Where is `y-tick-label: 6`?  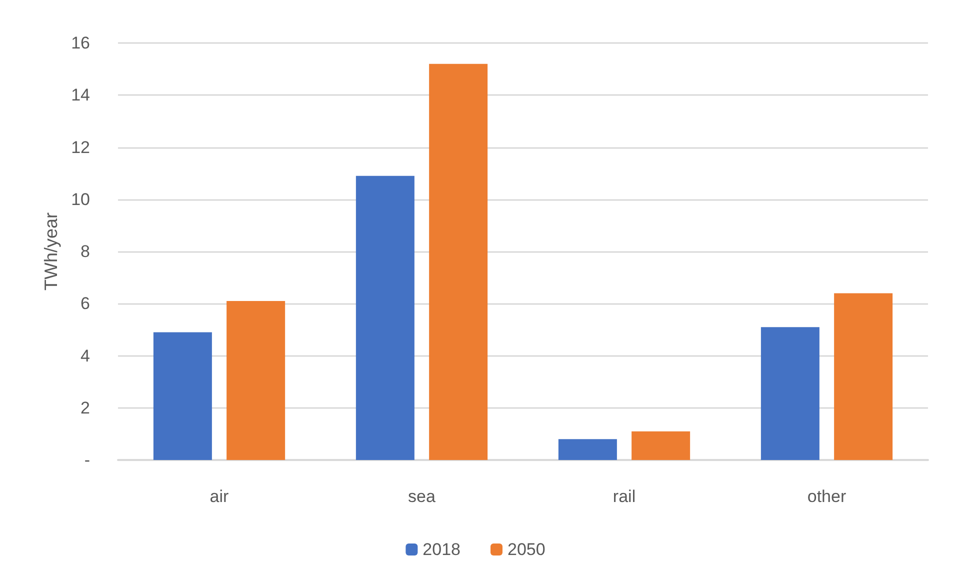 y-tick-label: 6 is located at coordinates (85, 304).